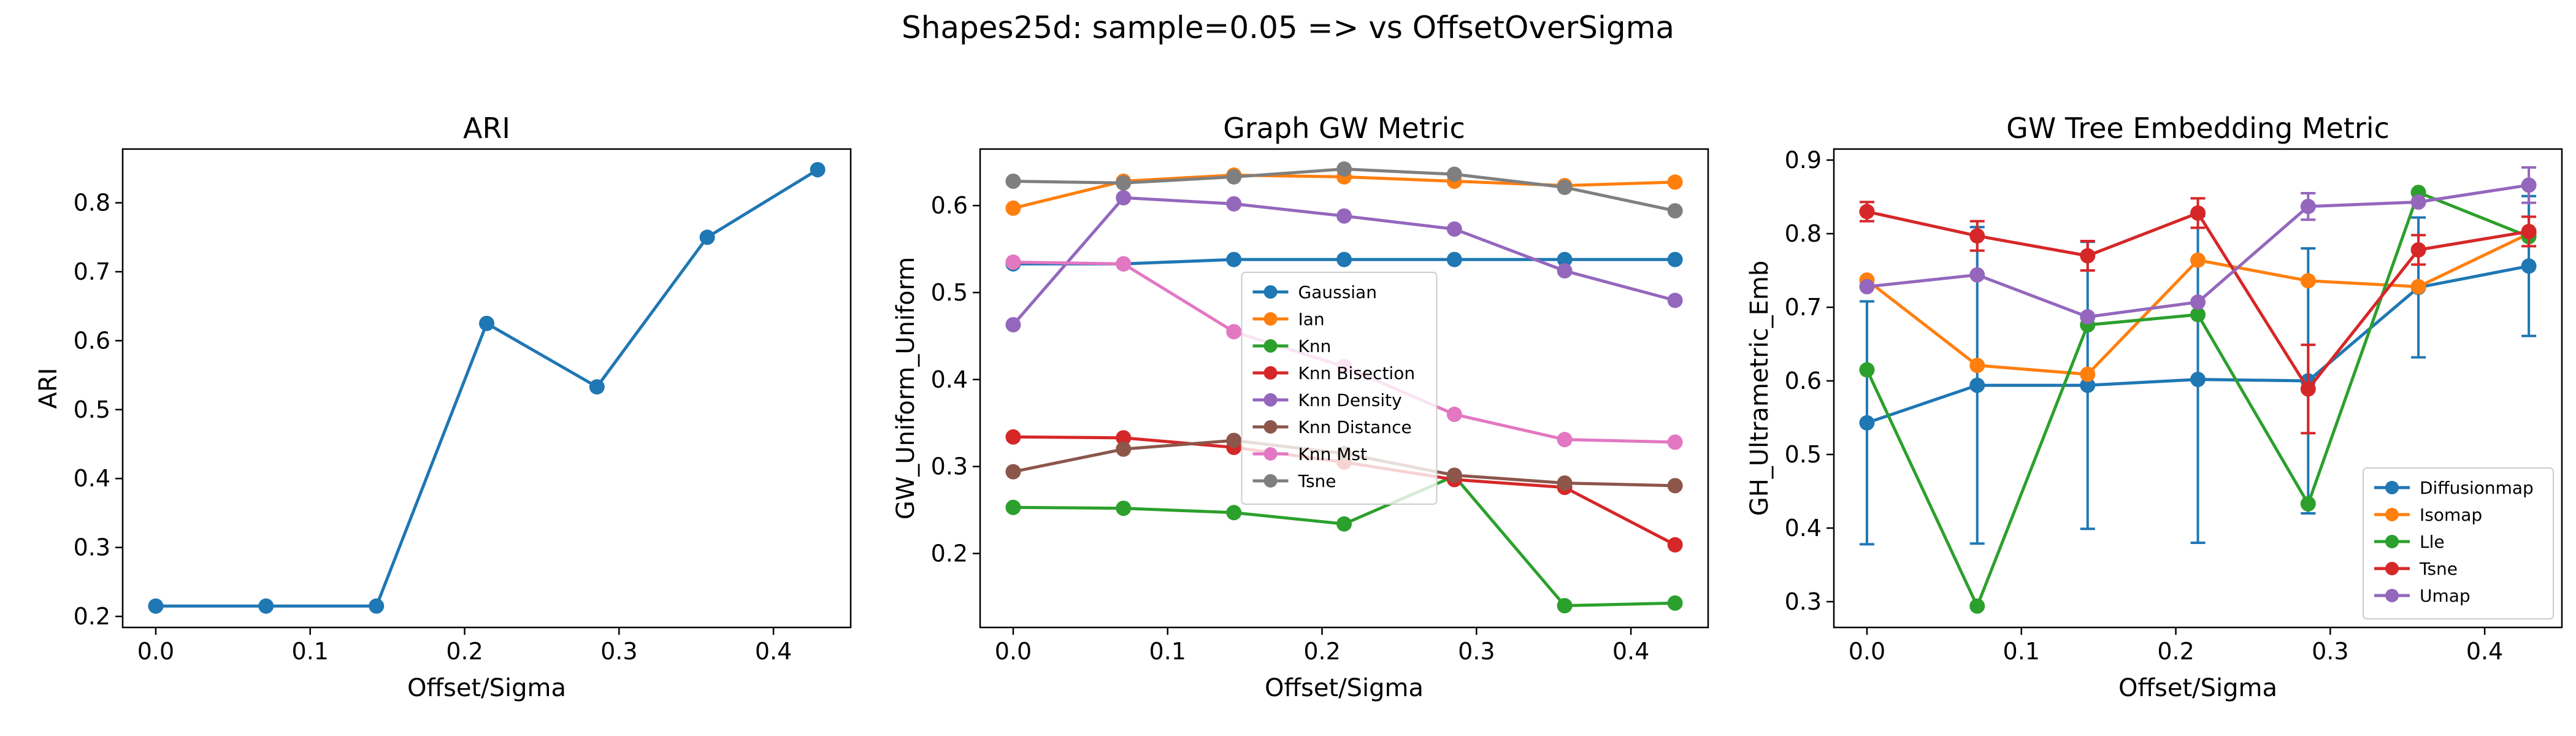 The width and height of the screenshot is (2576, 736). What do you see at coordinates (92, 203) in the screenshot?
I see `y-tick-label: 0.8` at bounding box center [92, 203].